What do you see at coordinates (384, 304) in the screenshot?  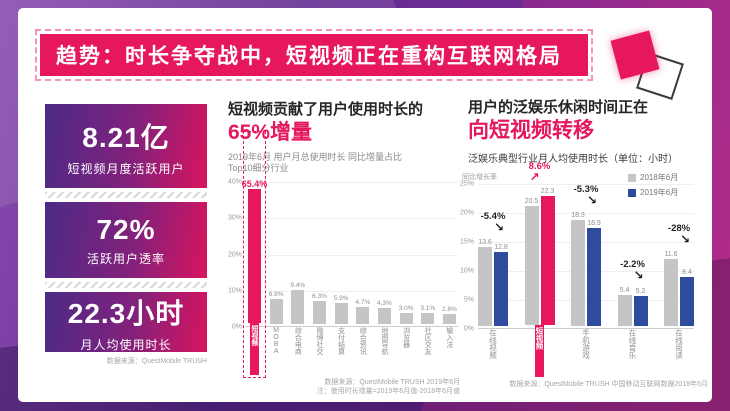 I see `bar-value-label: 4.3%` at bounding box center [384, 304].